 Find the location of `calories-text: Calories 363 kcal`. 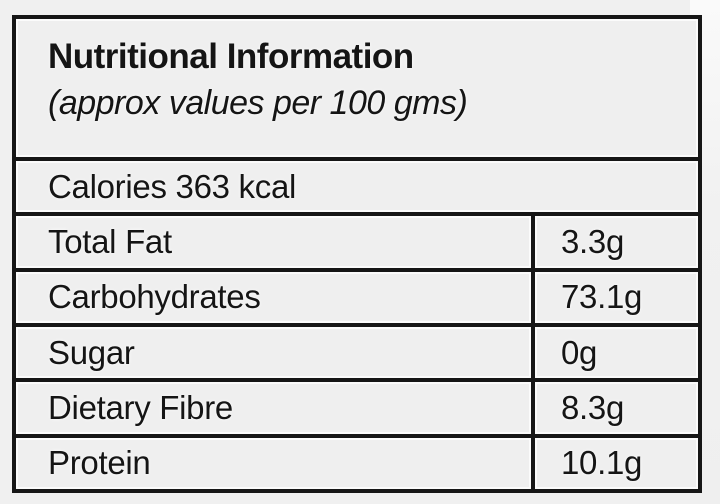

calories-text: Calories 363 kcal is located at coordinates (357, 186).